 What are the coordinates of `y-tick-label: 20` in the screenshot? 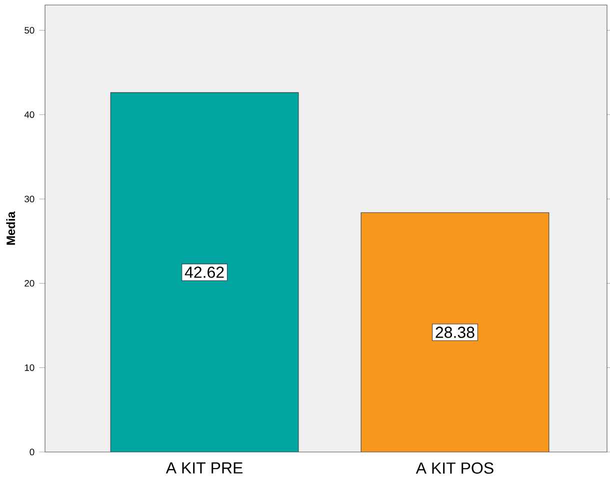 It's located at (29, 283).